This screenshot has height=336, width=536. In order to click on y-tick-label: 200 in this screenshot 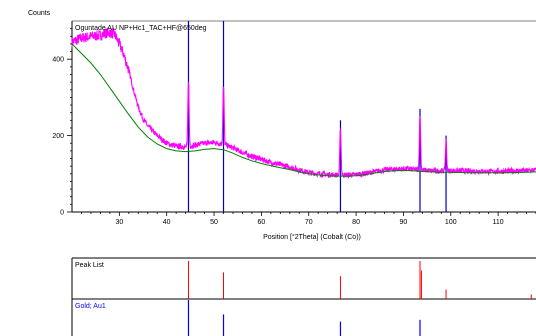, I will do `click(58, 136)`.